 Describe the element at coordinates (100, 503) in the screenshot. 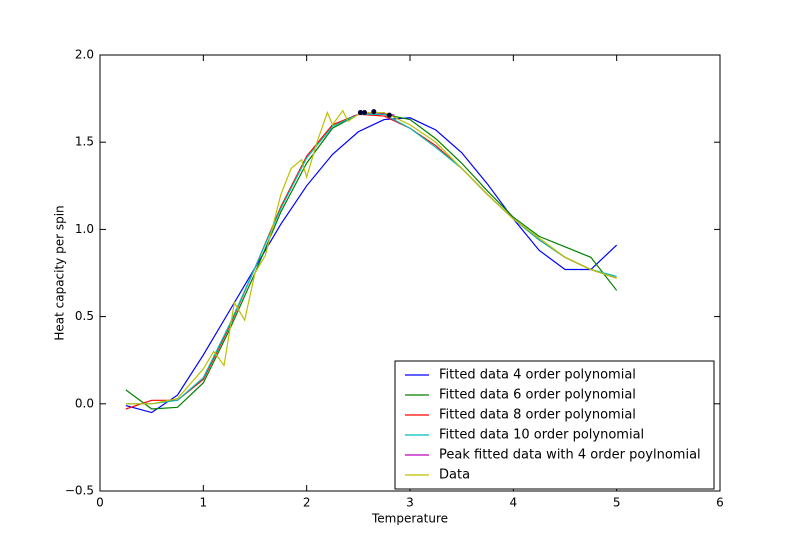

I see `x-tick-label: 0` at that location.